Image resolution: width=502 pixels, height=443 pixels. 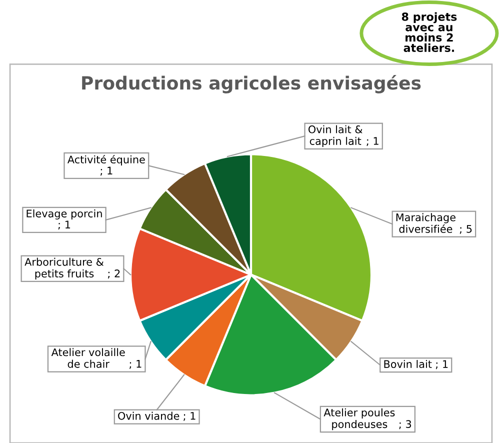 What do you see at coordinates (426, 223) in the screenshot?
I see `slice-label: Maraichage diversifiée` at bounding box center [426, 223].